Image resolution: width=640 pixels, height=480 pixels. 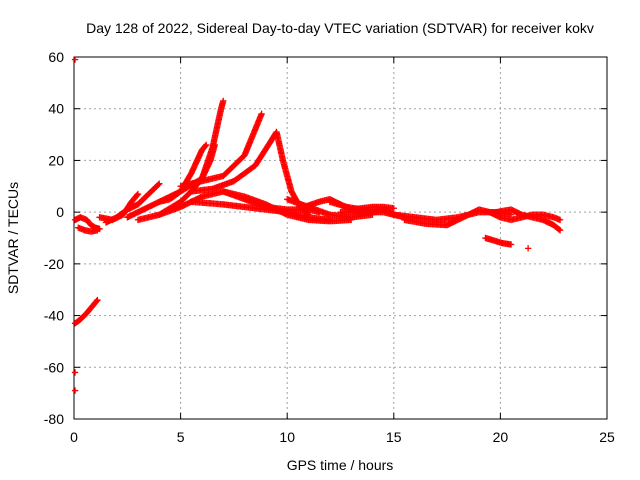 I want to click on y-tick-label: 60, so click(x=56, y=57).